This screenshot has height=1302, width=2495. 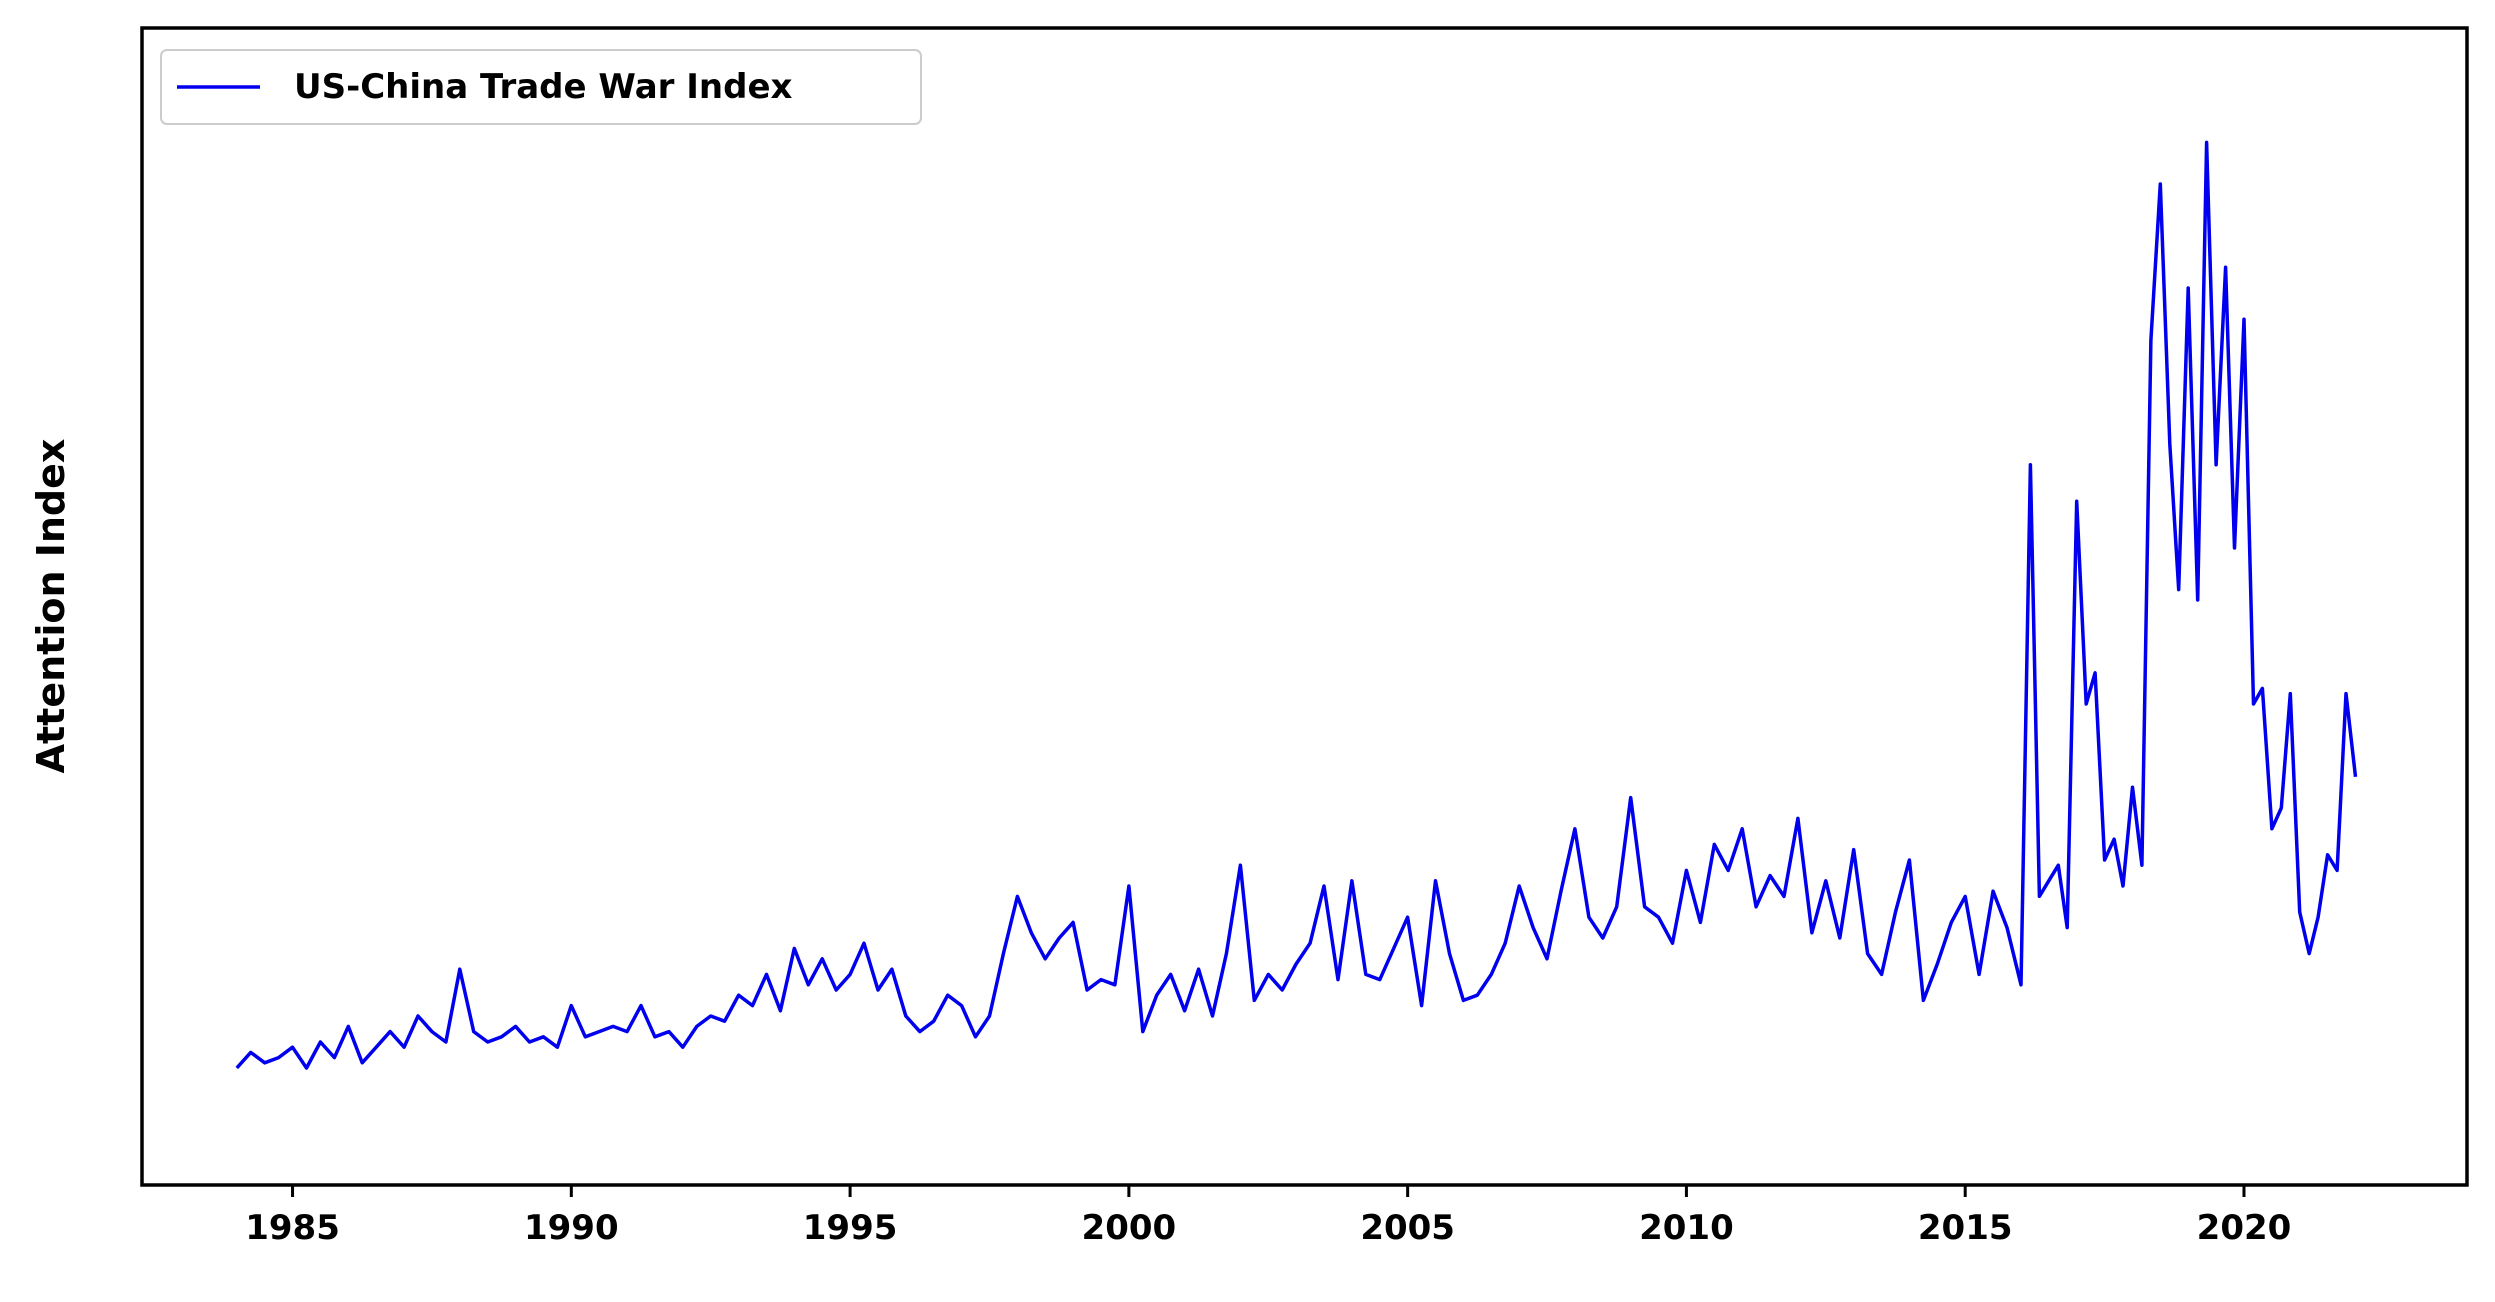 I want to click on x-tick-label-2010: 2010, so click(x=1686, y=1228).